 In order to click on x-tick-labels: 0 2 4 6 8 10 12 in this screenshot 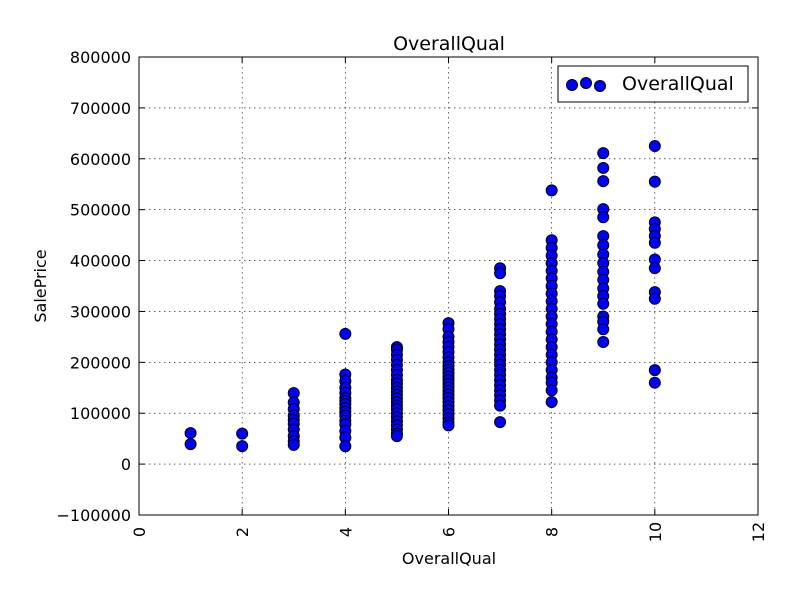, I will do `click(449, 532)`.